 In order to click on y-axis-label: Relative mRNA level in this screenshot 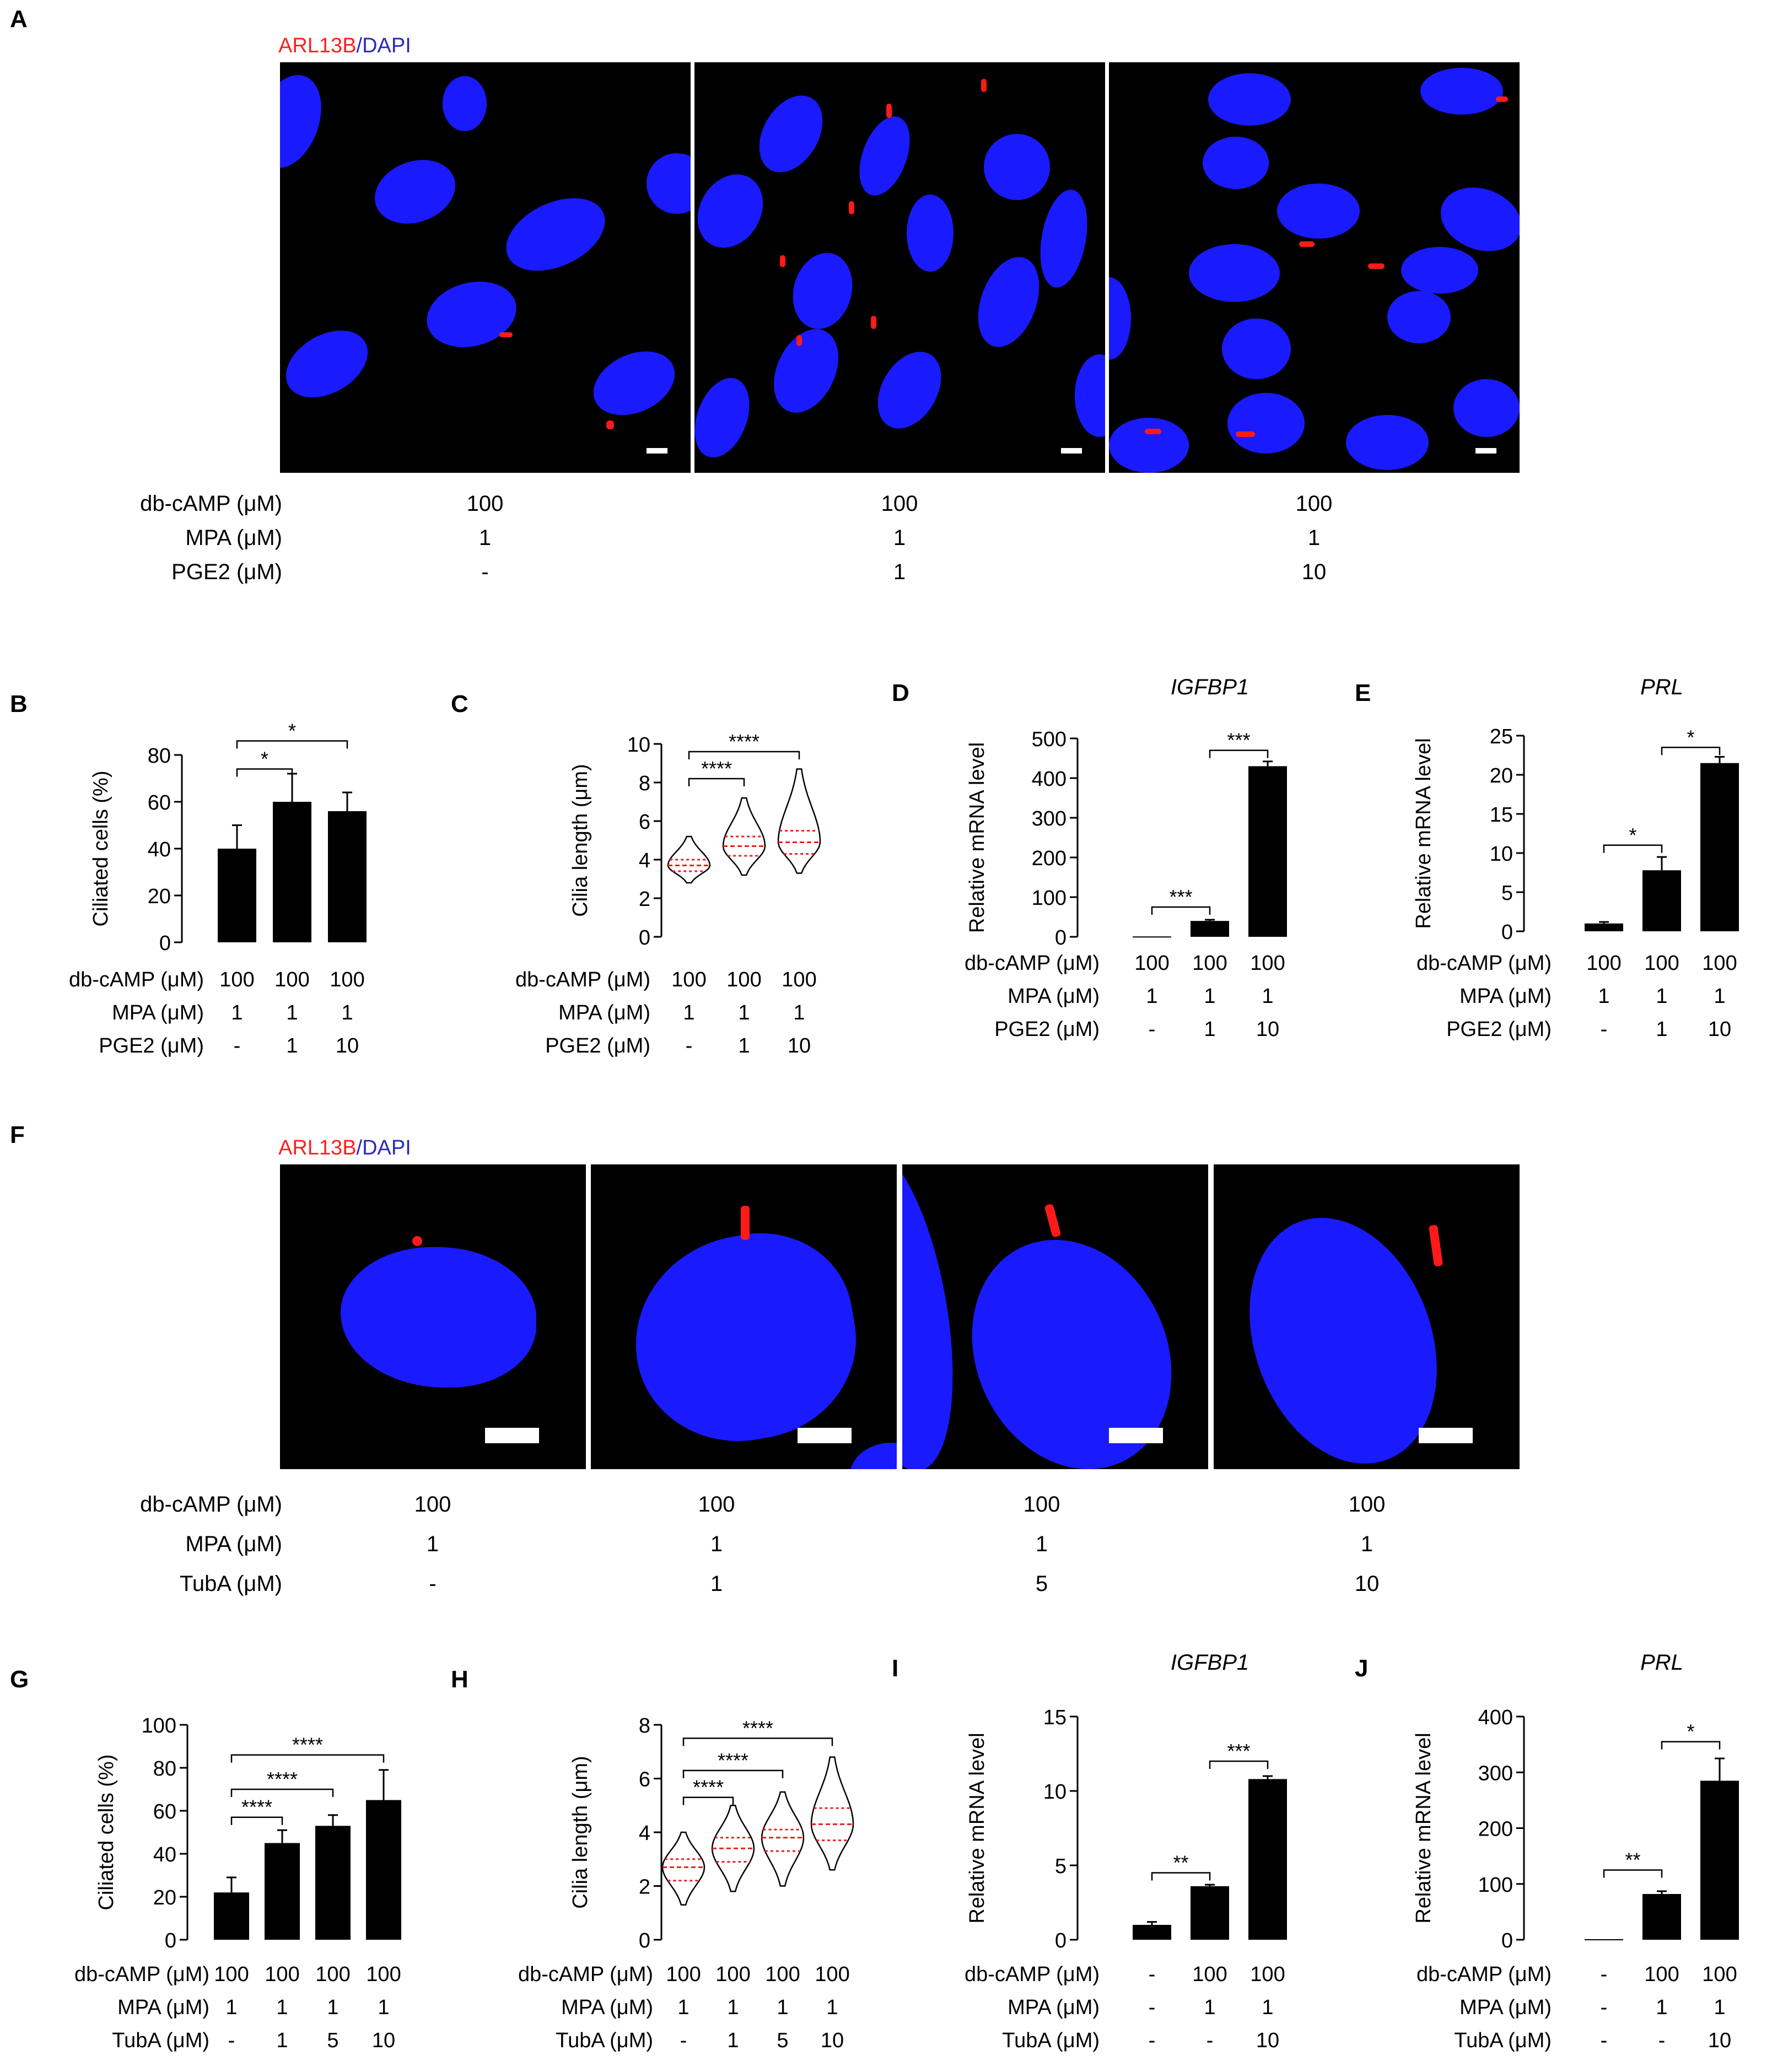, I will do `click(977, 837)`.